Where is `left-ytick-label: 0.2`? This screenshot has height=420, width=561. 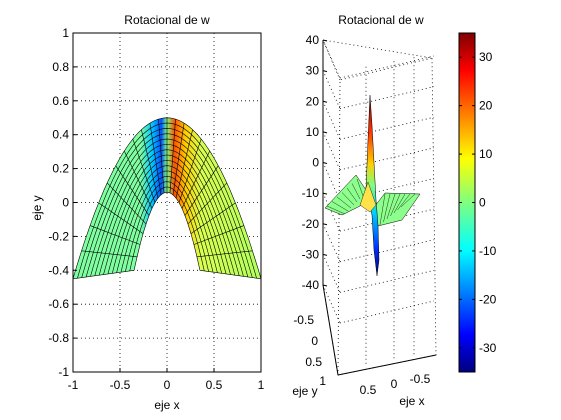
left-ytick-label: 0.2 is located at coordinates (60, 169).